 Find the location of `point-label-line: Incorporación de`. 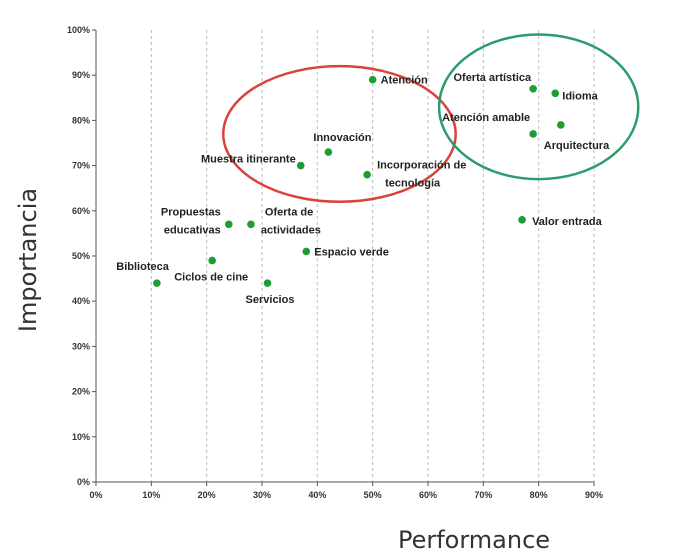

point-label-line: Incorporación de is located at coordinates (421, 166).